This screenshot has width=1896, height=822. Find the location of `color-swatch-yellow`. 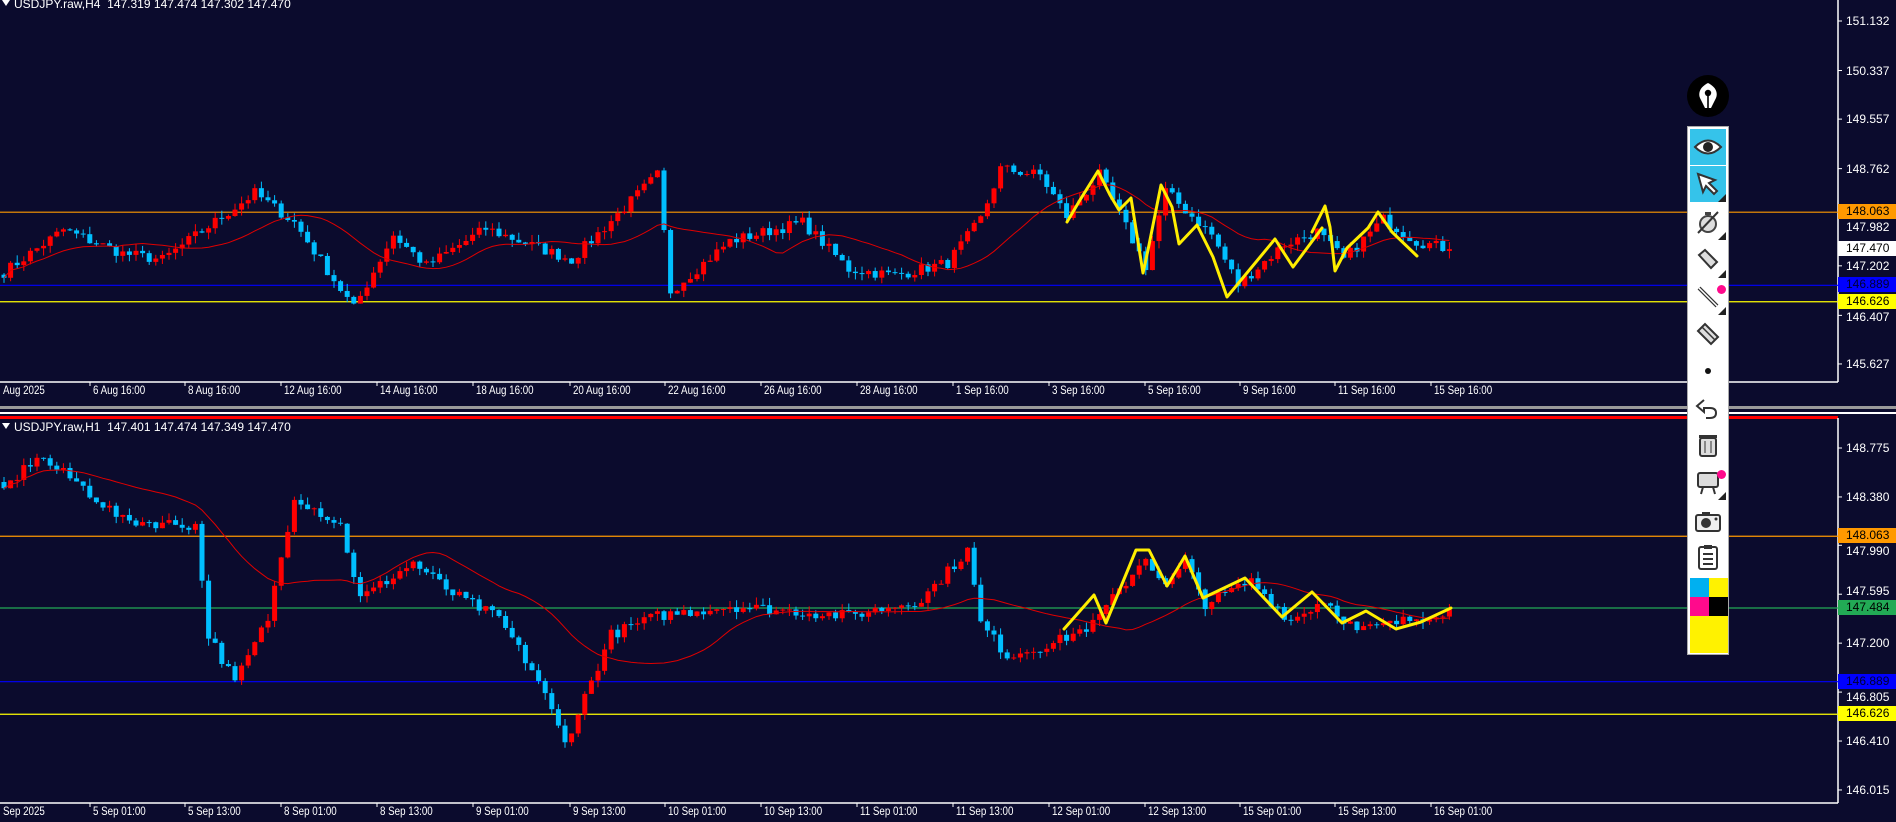

color-swatch-yellow is located at coordinates (1718, 587).